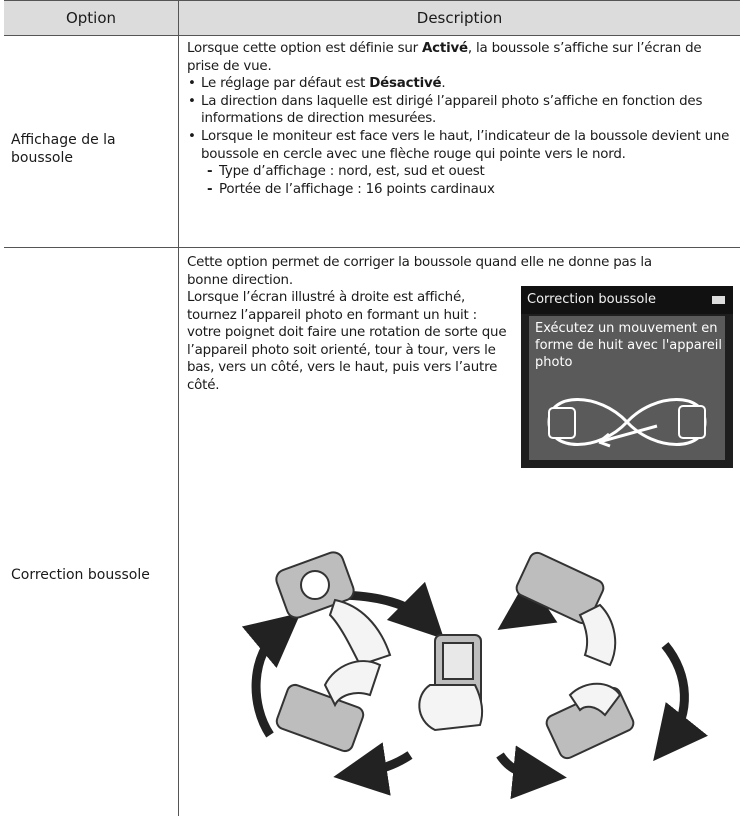 The image size is (744, 816). What do you see at coordinates (372, 247) in the screenshot?
I see `row-divider` at bounding box center [372, 247].